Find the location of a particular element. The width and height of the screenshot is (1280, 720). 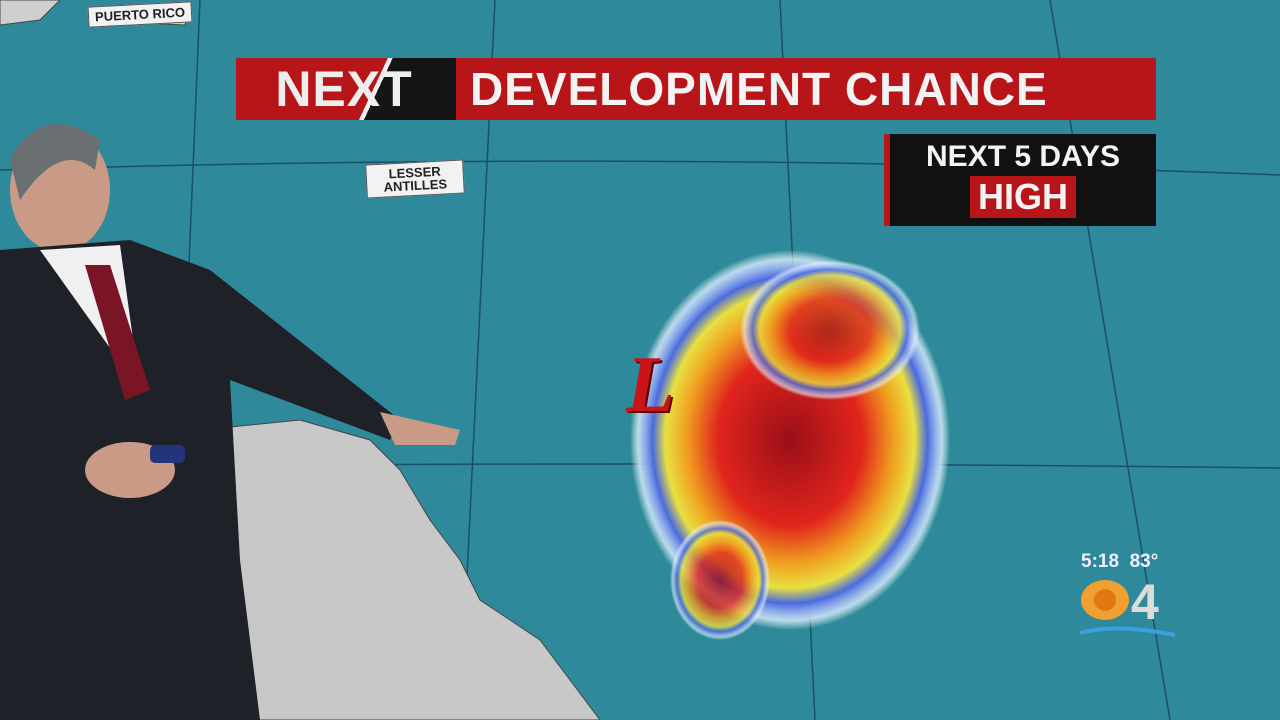

development-chance-box: NEXT 5 DAYS HIGH is located at coordinates (1020, 180).